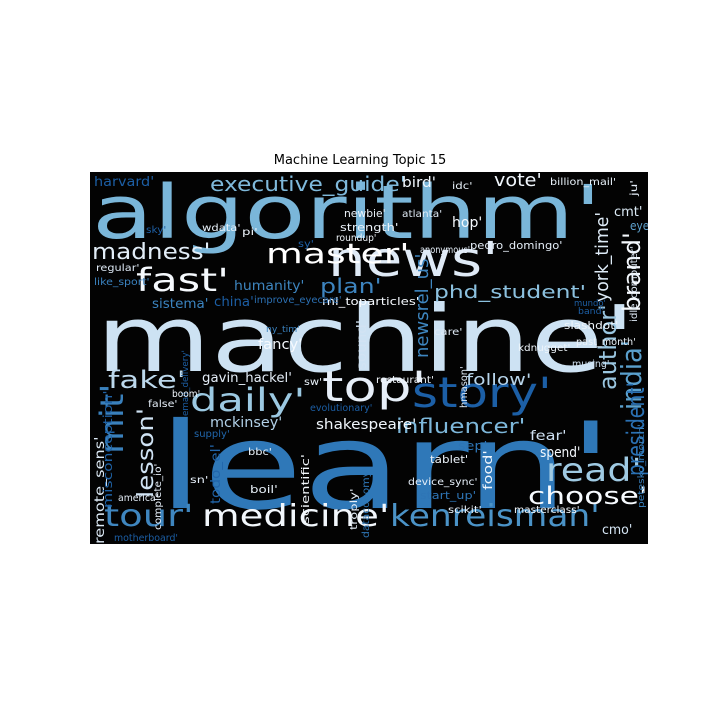  Describe the element at coordinates (186, 383) in the screenshot. I see `word-email-delivery: email_delivery'` at that location.